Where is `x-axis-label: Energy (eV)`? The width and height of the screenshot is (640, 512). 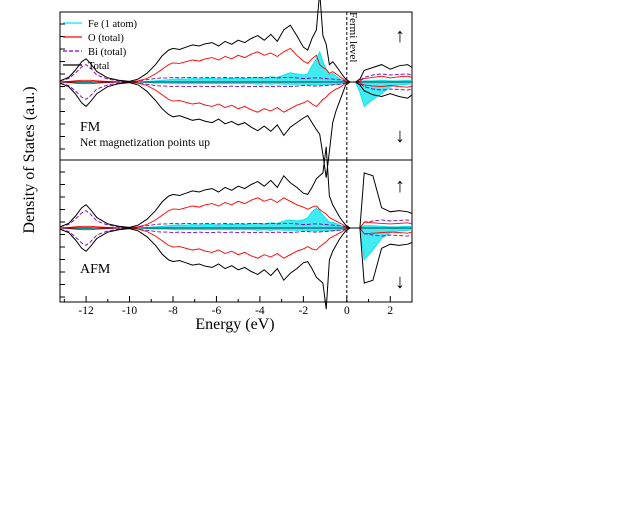
x-axis-label: Energy (eV) is located at coordinates (234, 324).